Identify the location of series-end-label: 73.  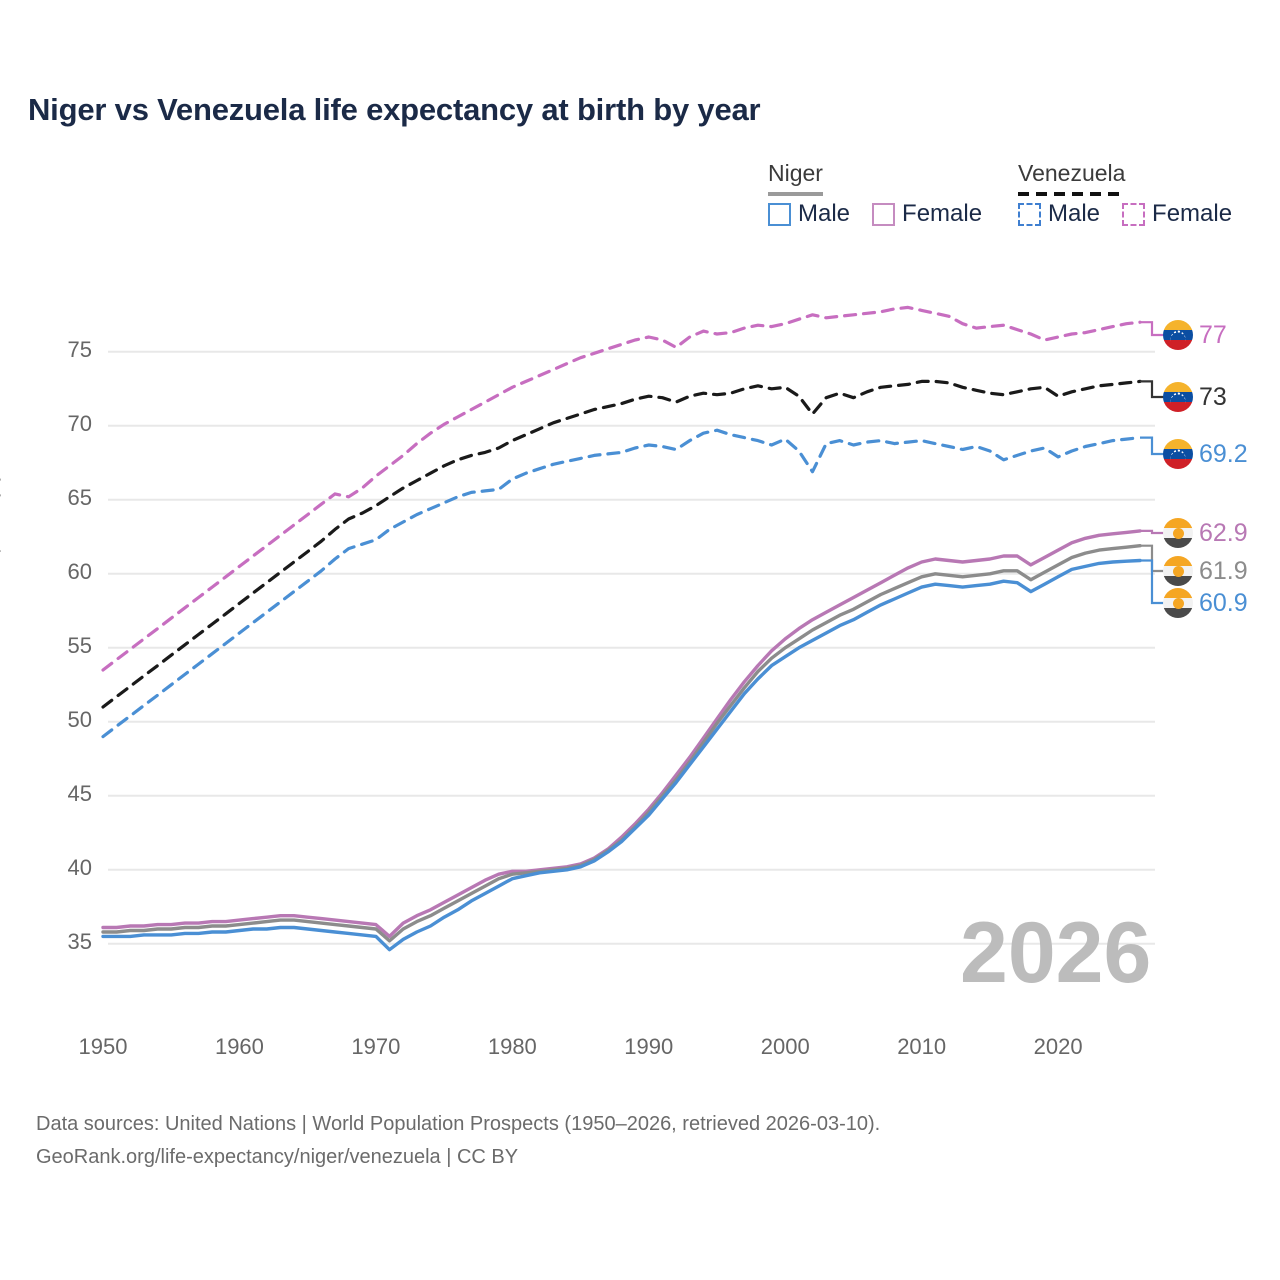
(1195, 397).